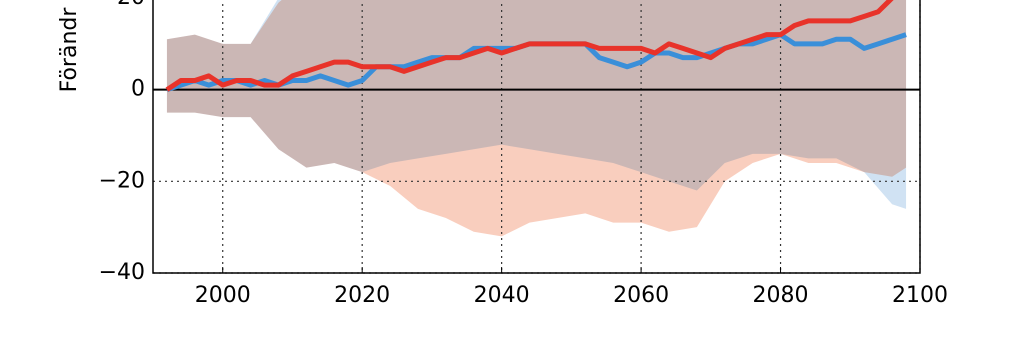 The height and width of the screenshot is (342, 1024). Describe the element at coordinates (122, 180) in the screenshot. I see `y-tick-label: −20` at that location.